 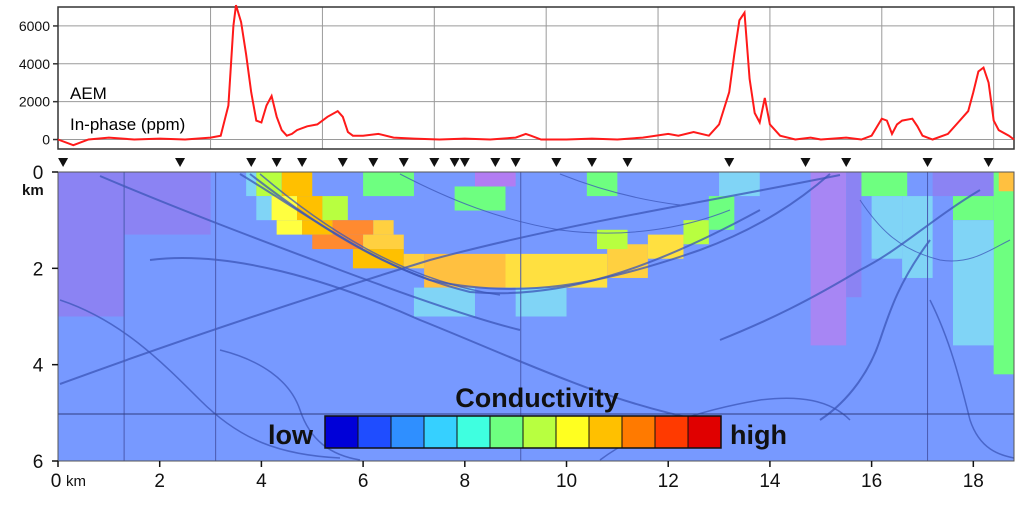 I want to click on aem-y-tick-label: 2000, so click(x=34, y=102).